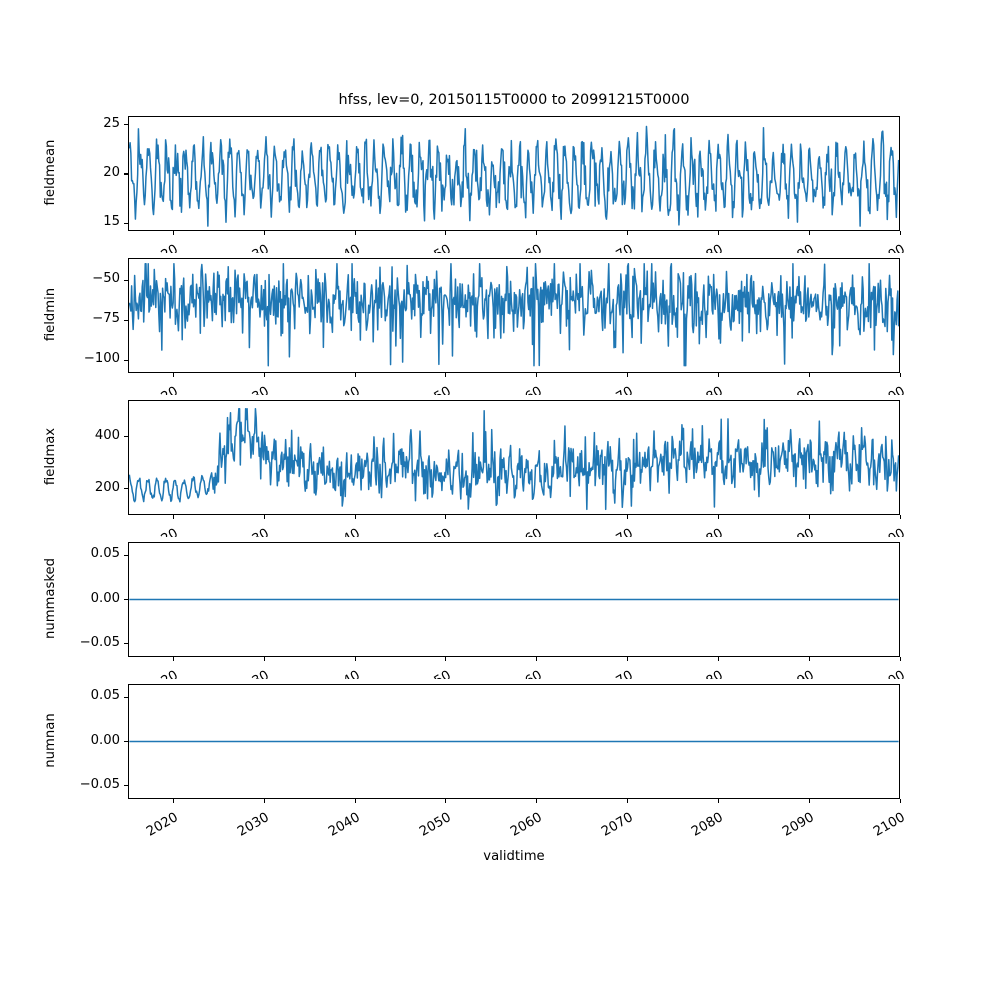 This screenshot has height=1000, width=1000. Describe the element at coordinates (106, 279) in the screenshot. I see `y-tick-label: −50` at that location.